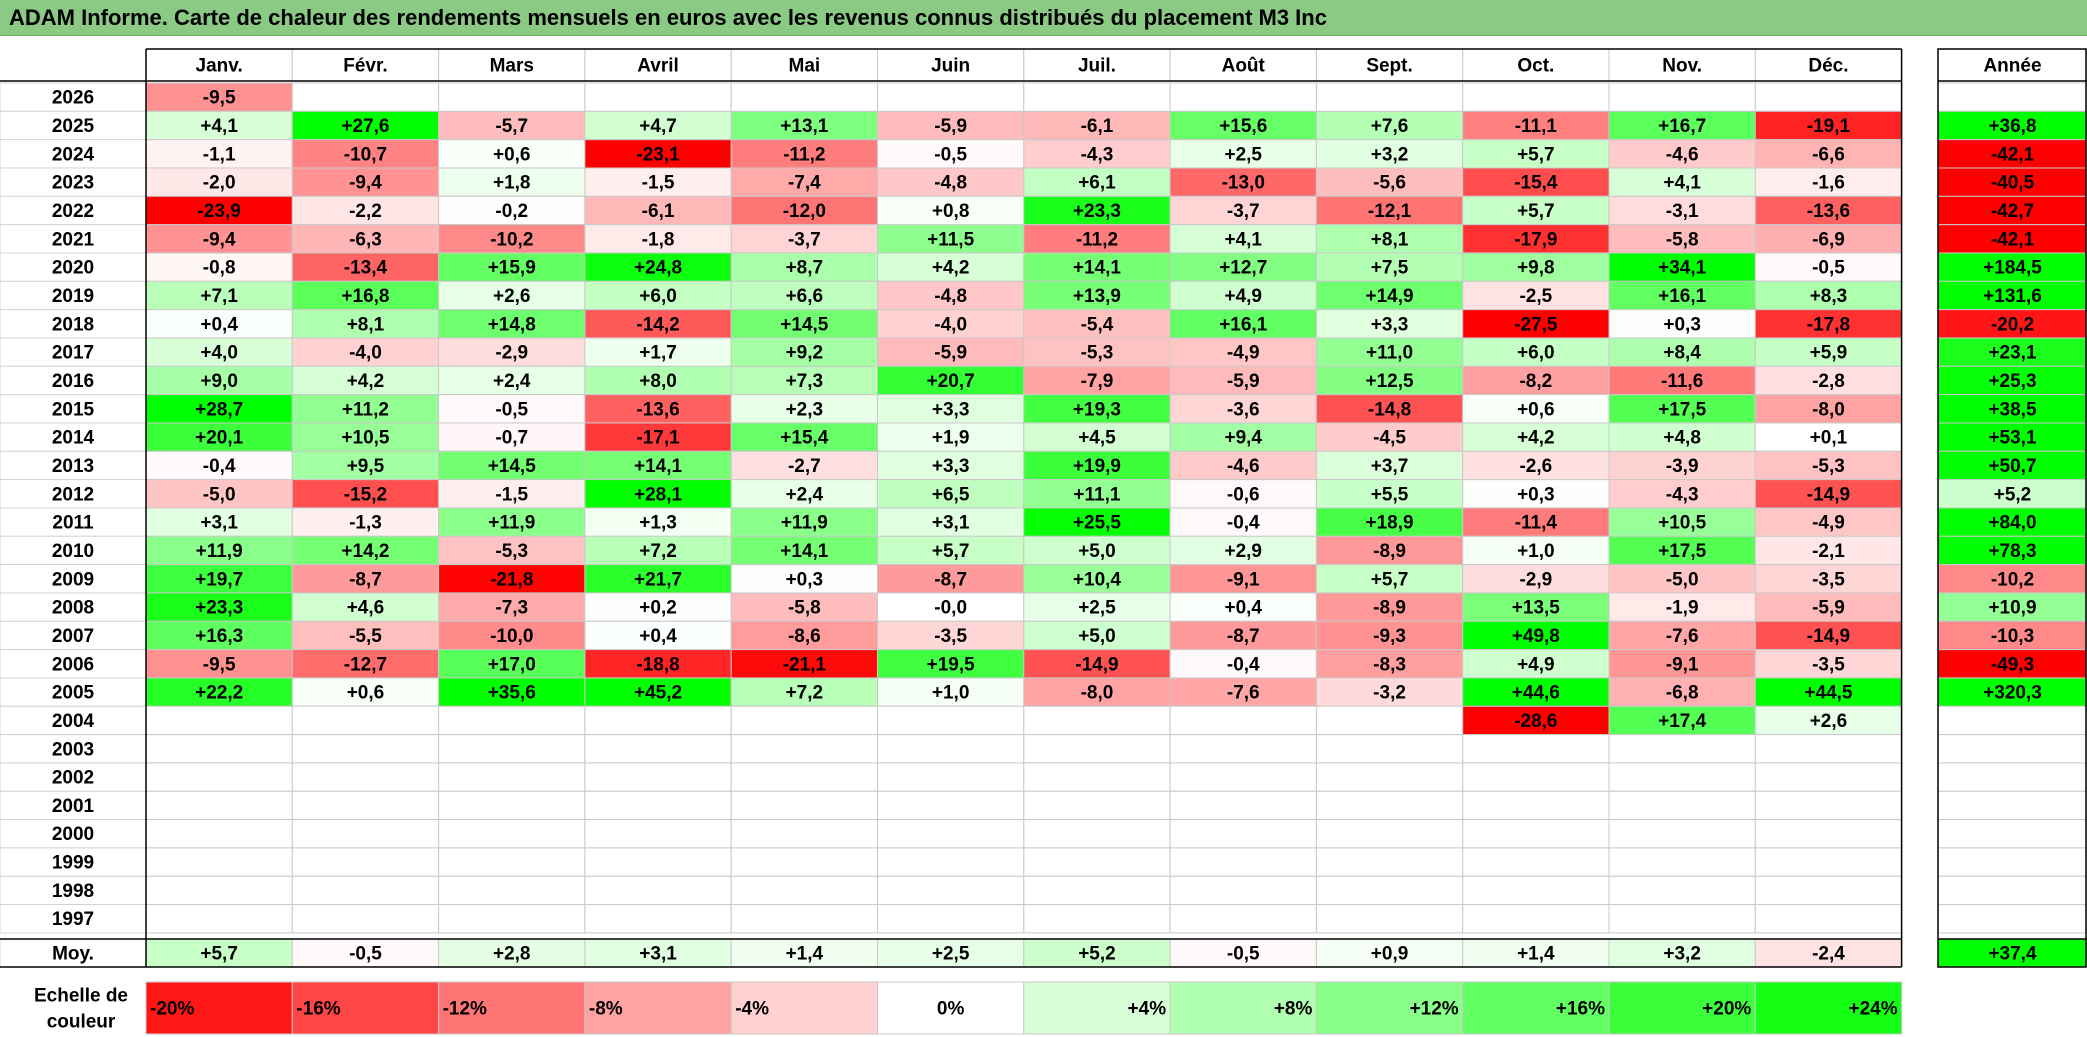 The width and height of the screenshot is (2087, 1037). What do you see at coordinates (1828, 664) in the screenshot?
I see `month-value: -3,5` at bounding box center [1828, 664].